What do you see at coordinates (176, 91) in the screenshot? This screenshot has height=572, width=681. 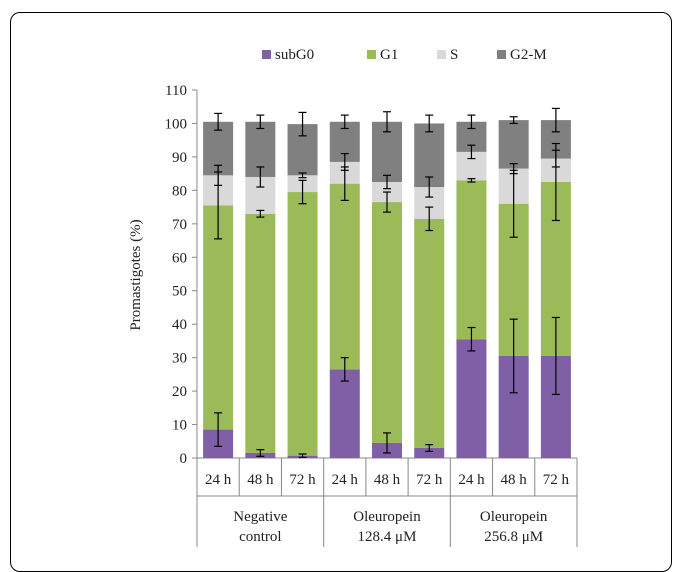 I see `y-tick-label: 110` at bounding box center [176, 91].